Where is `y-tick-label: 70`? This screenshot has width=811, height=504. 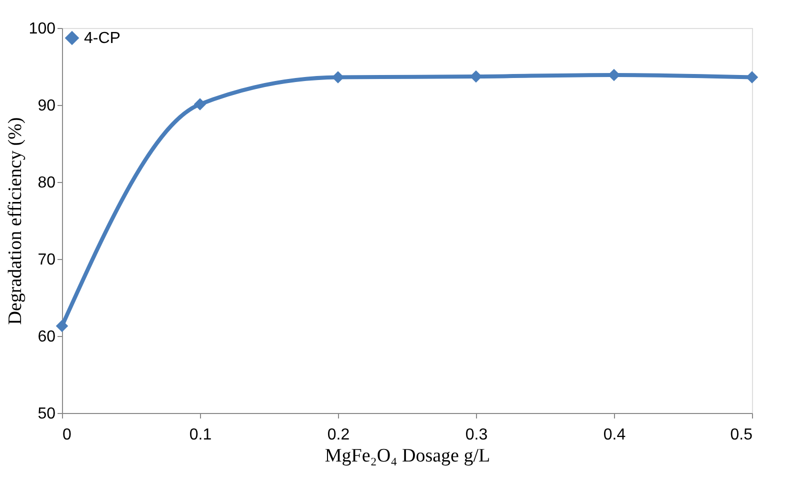 y-tick-label: 70 is located at coordinates (47, 260).